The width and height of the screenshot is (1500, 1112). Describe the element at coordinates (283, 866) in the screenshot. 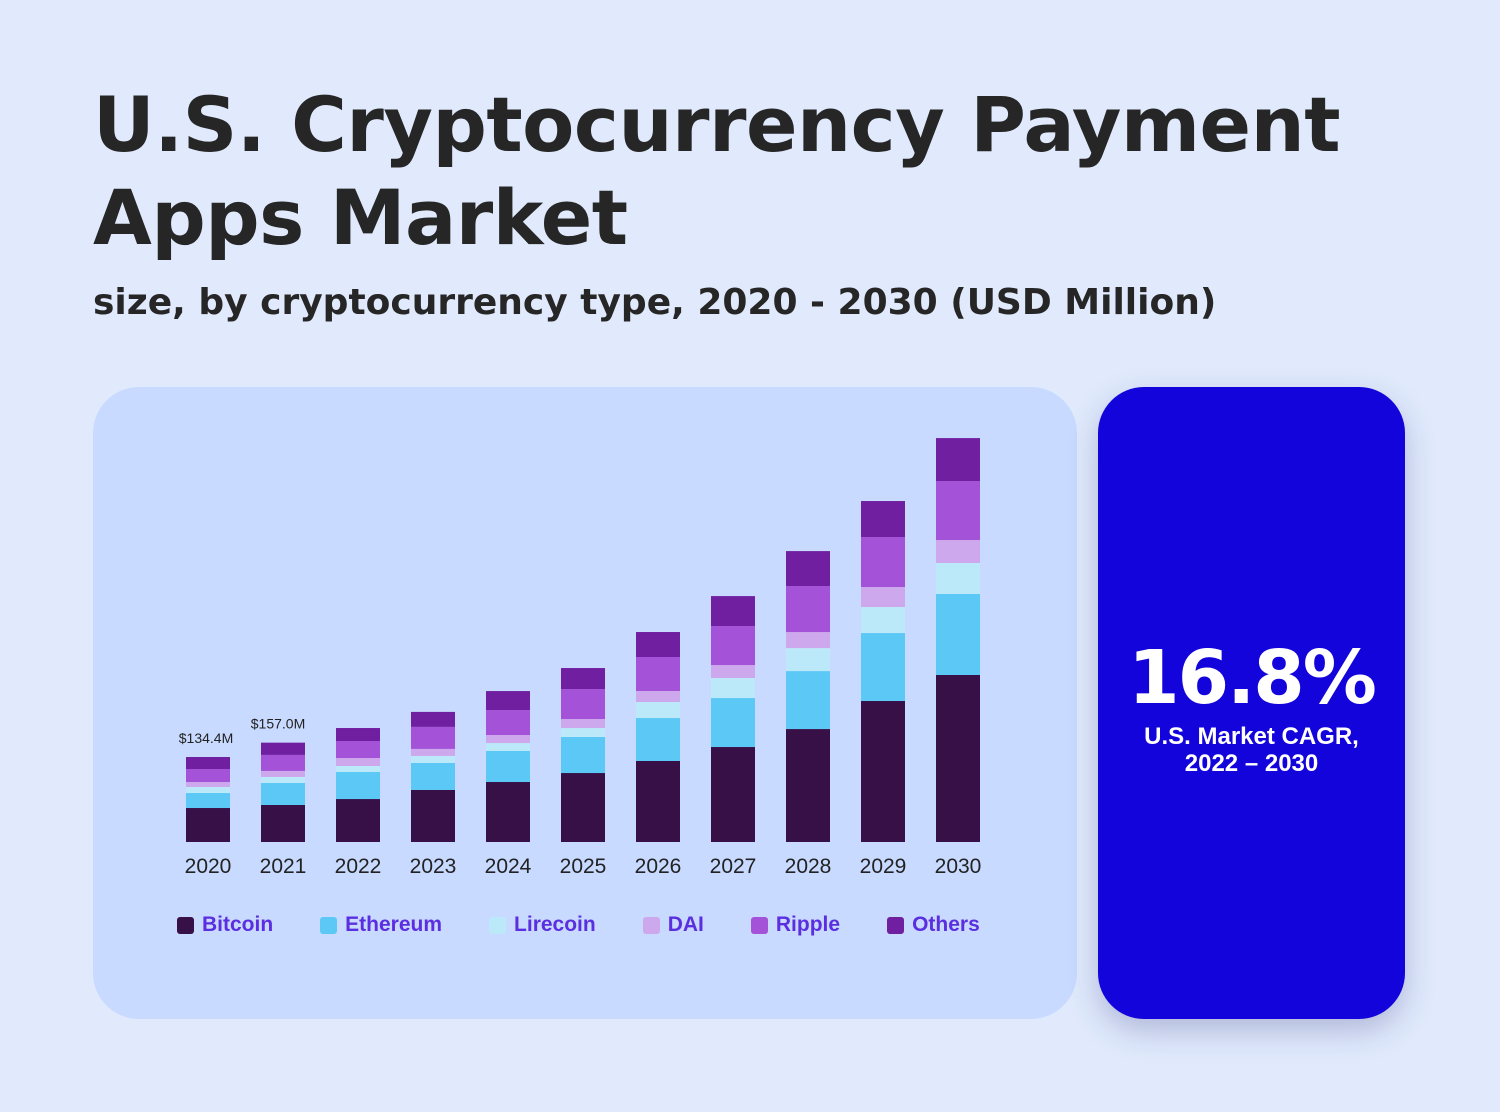

I see `x-tick-label: 2021` at that location.